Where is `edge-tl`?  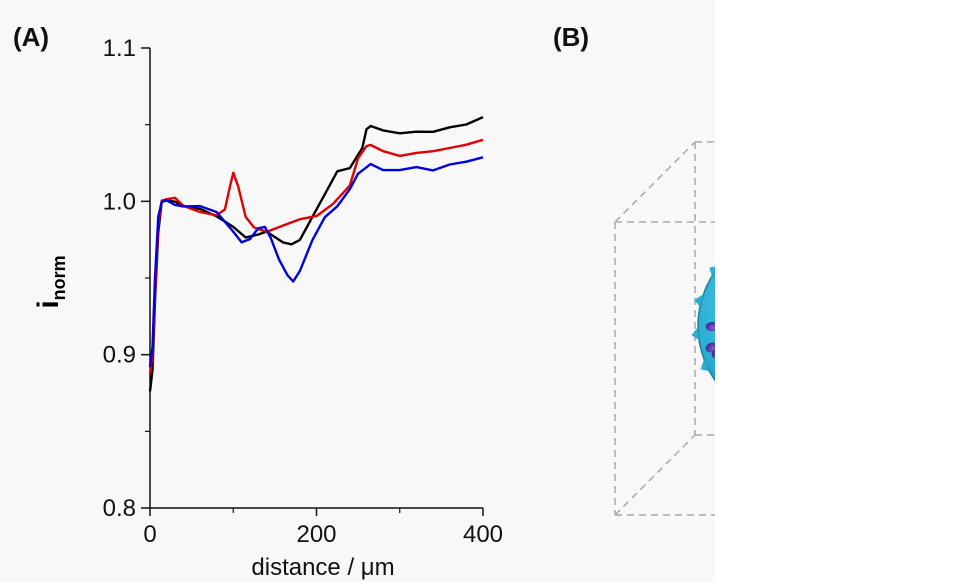 edge-tl is located at coordinates (655, 182).